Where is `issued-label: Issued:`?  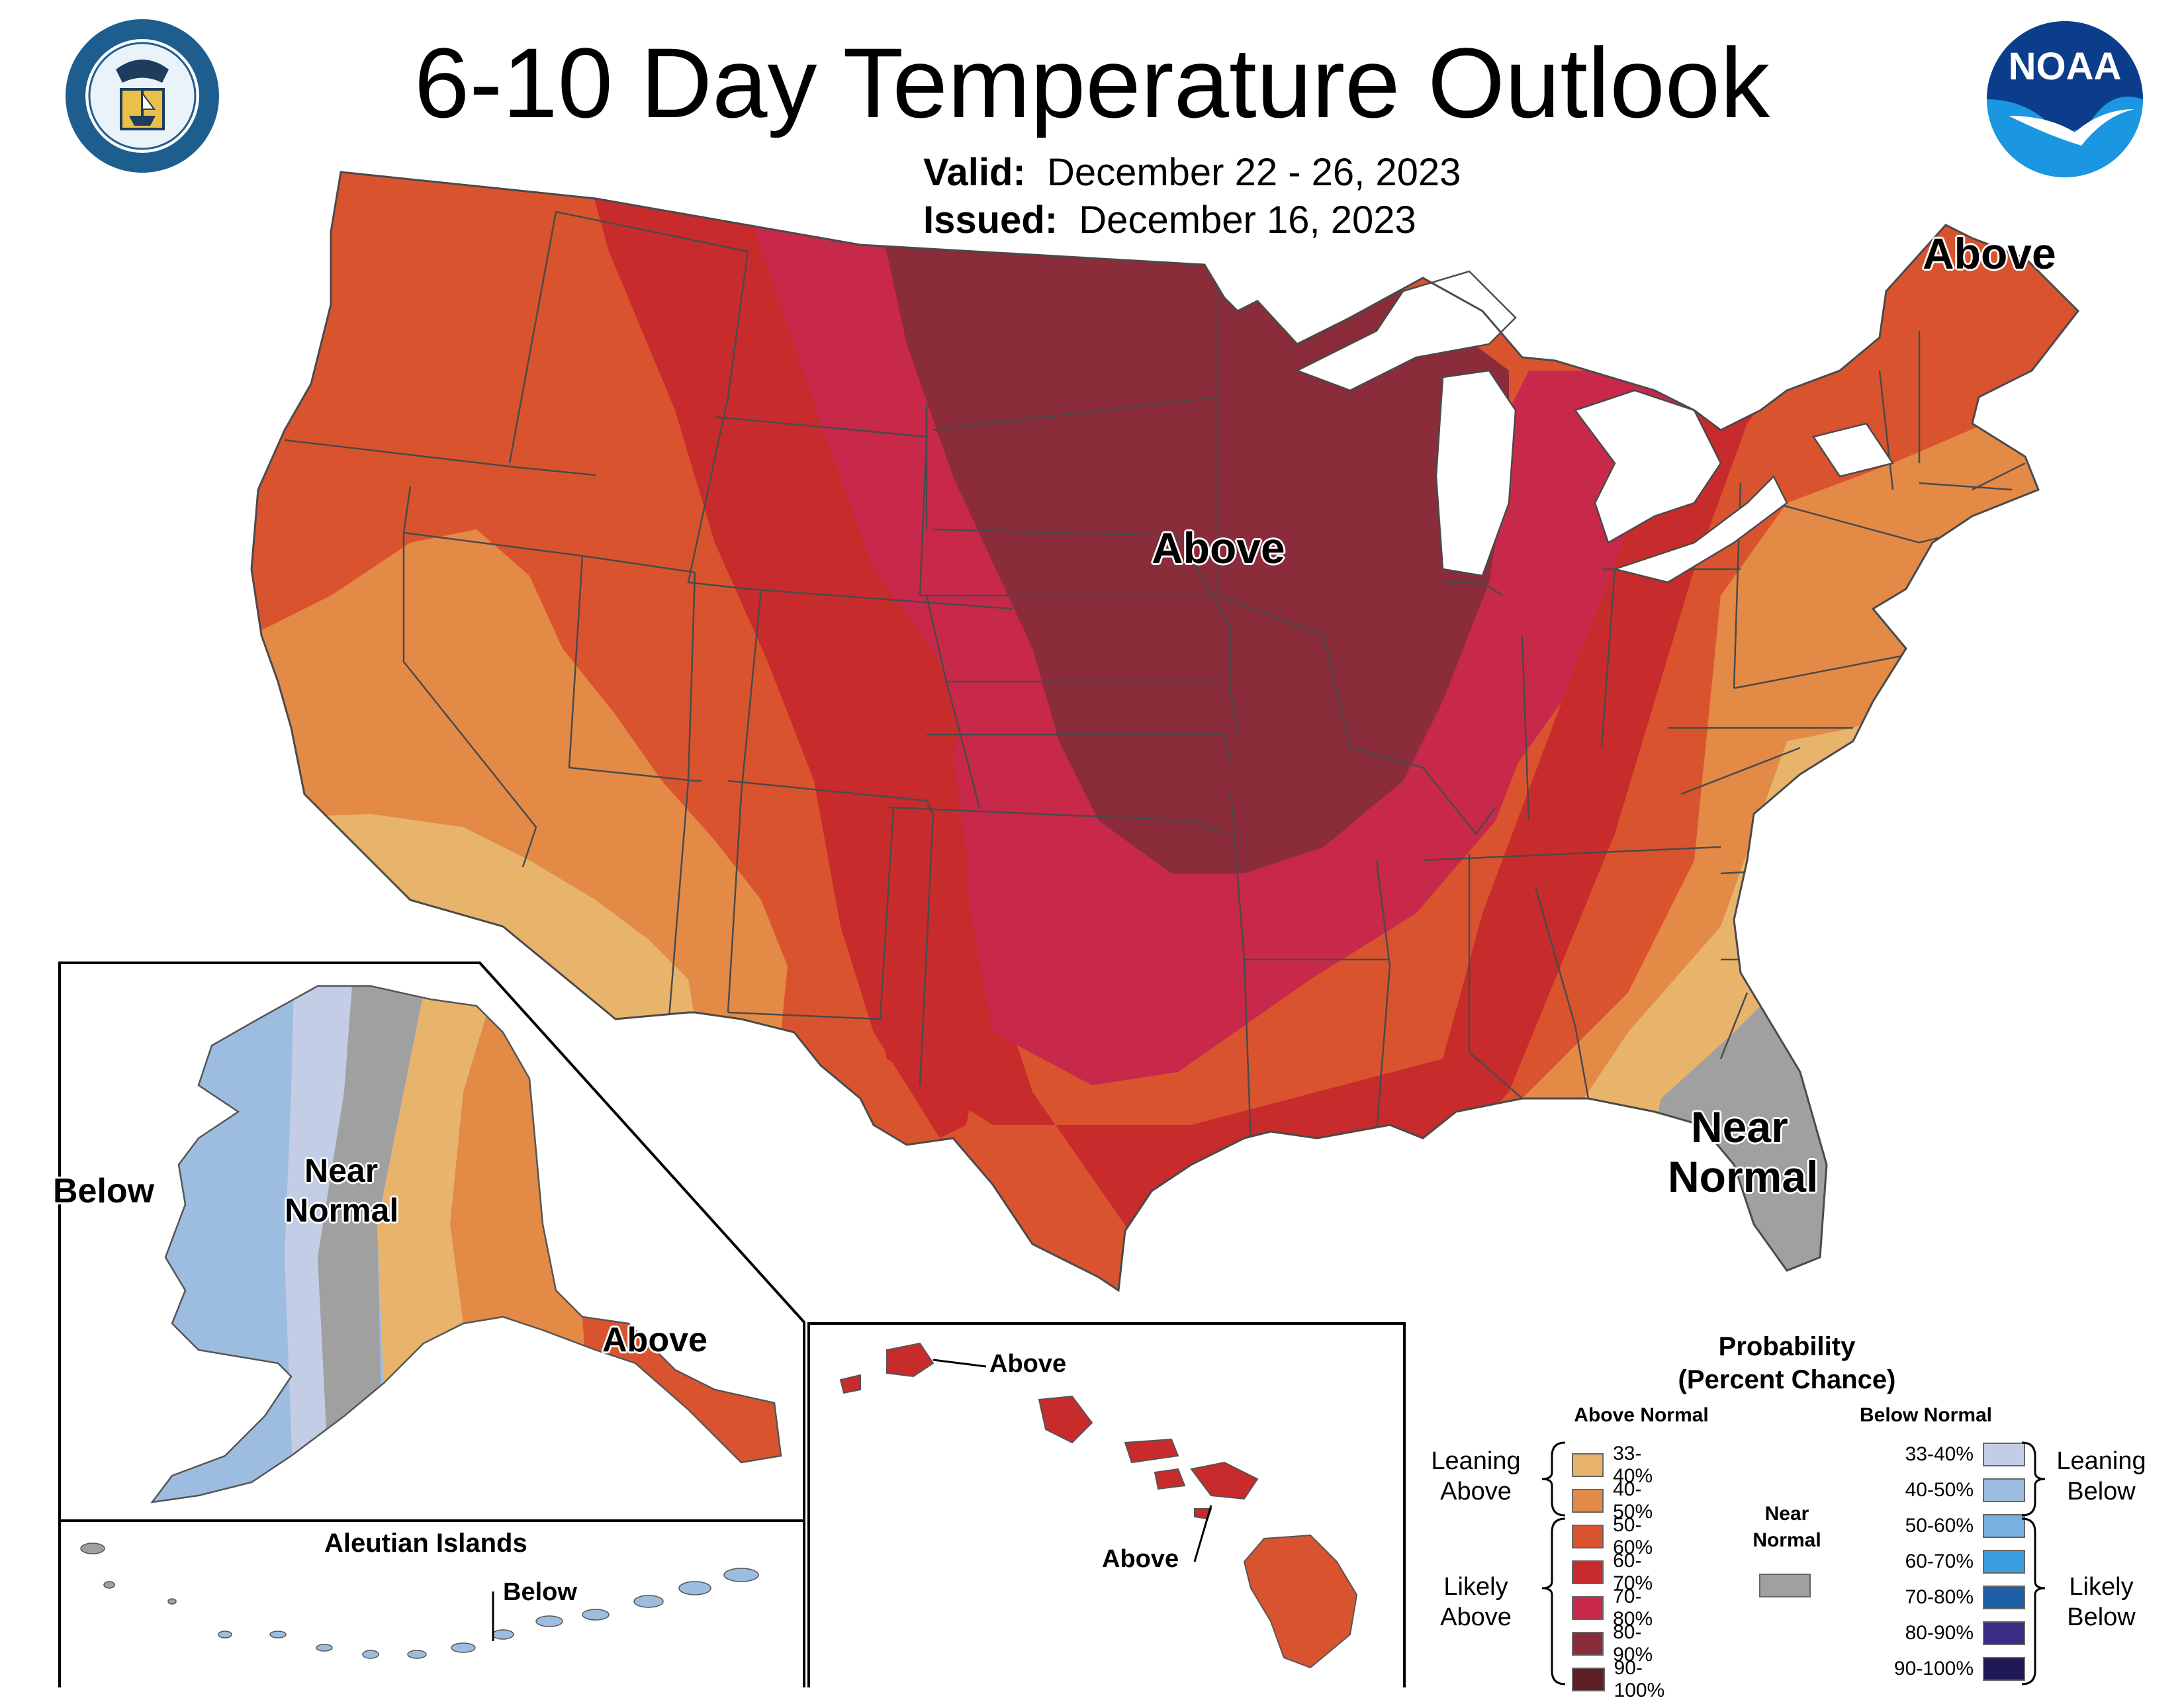 issued-label: Issued: is located at coordinates (990, 221).